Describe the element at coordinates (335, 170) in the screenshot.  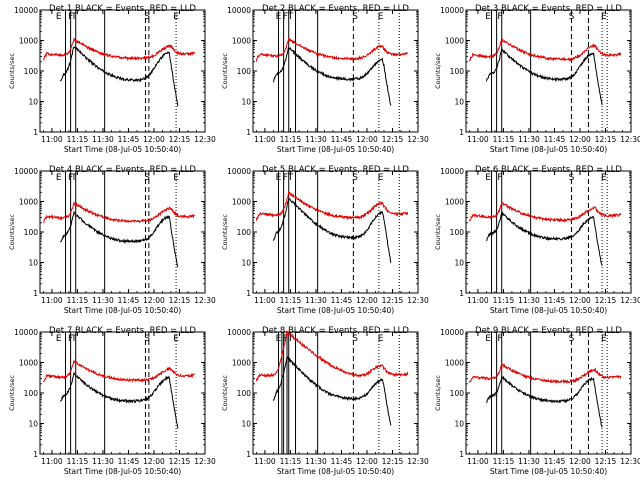
I see `chart-title: Det 5 BLACK = Events, RED = LLD` at that location.